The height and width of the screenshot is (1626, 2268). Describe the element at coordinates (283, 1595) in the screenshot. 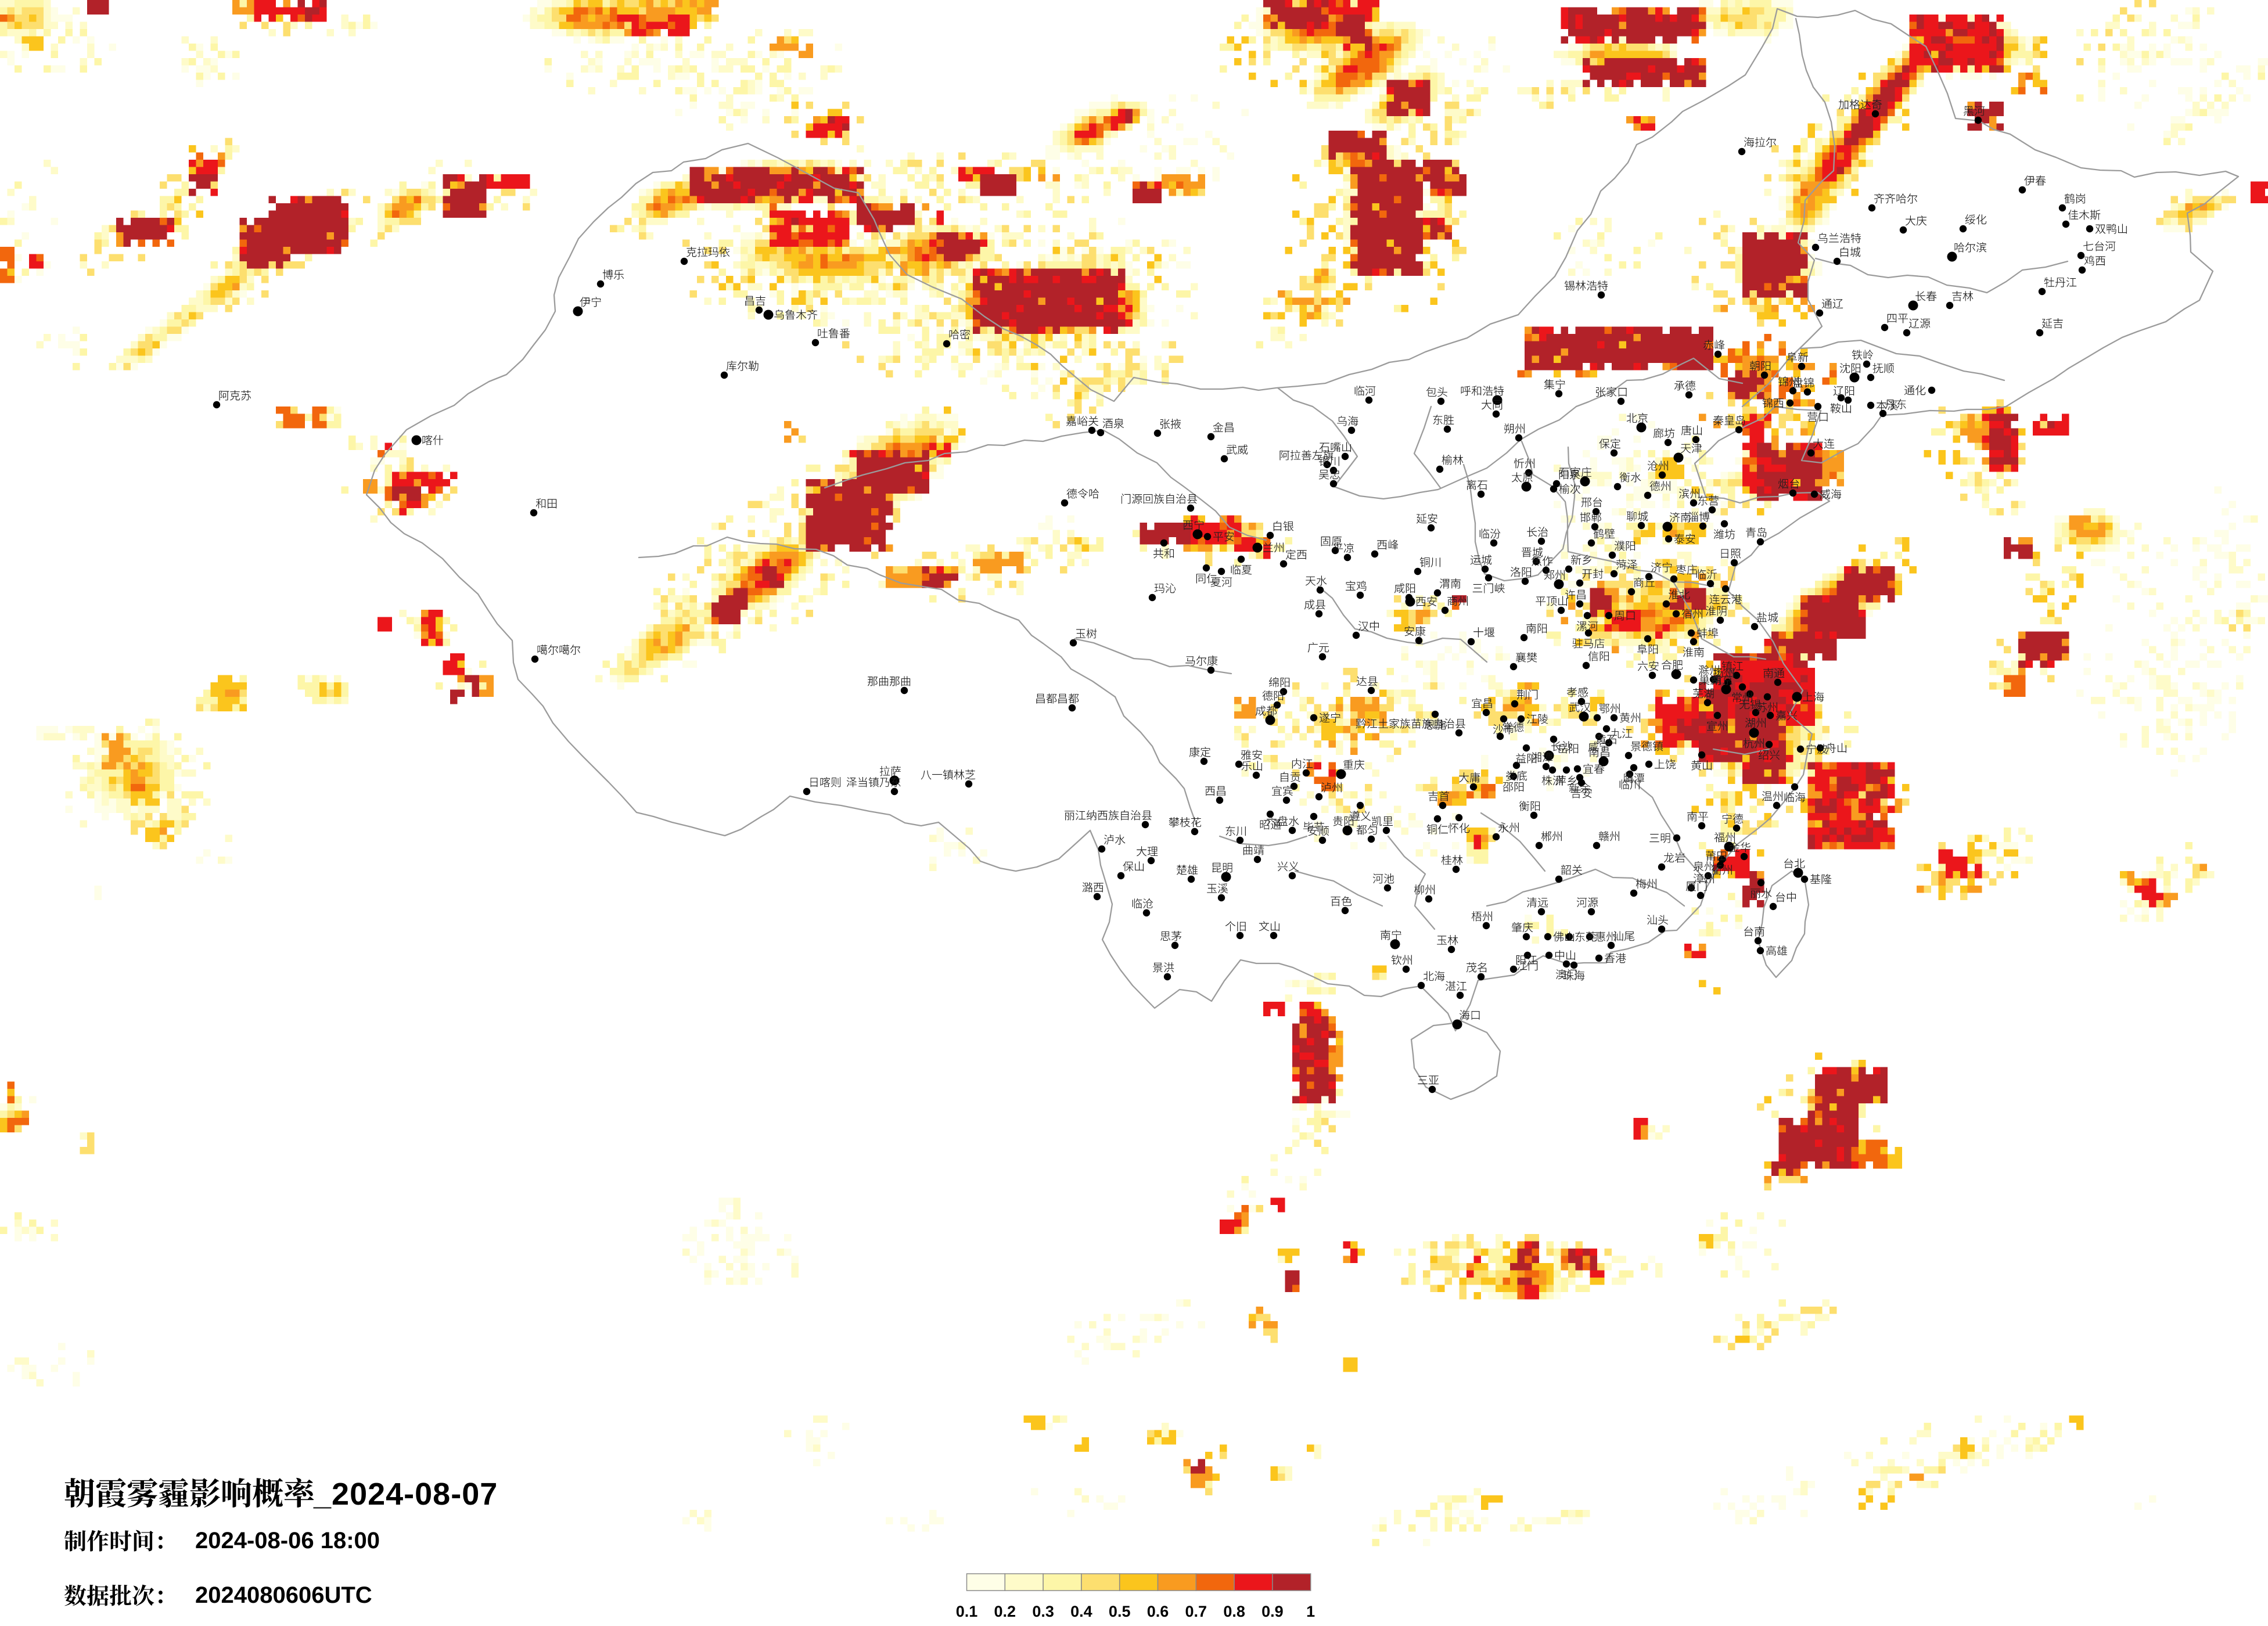

I see `svg-text: 2024080606UTC` at that location.